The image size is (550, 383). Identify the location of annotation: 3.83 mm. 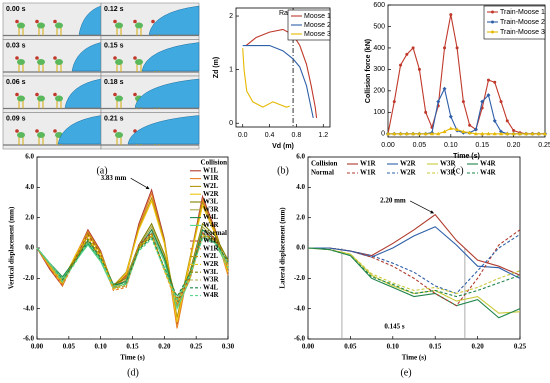
(114, 178).